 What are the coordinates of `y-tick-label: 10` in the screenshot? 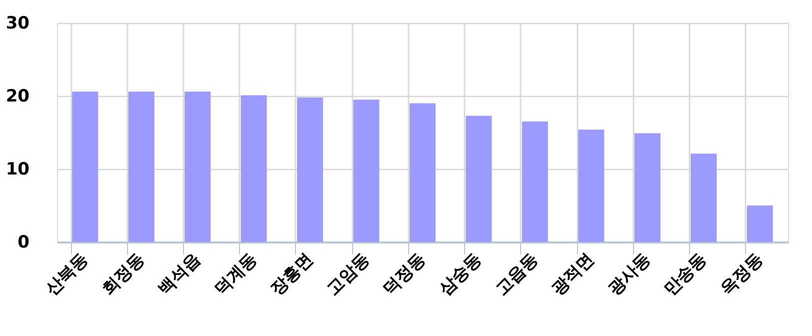 It's located at (18, 170).